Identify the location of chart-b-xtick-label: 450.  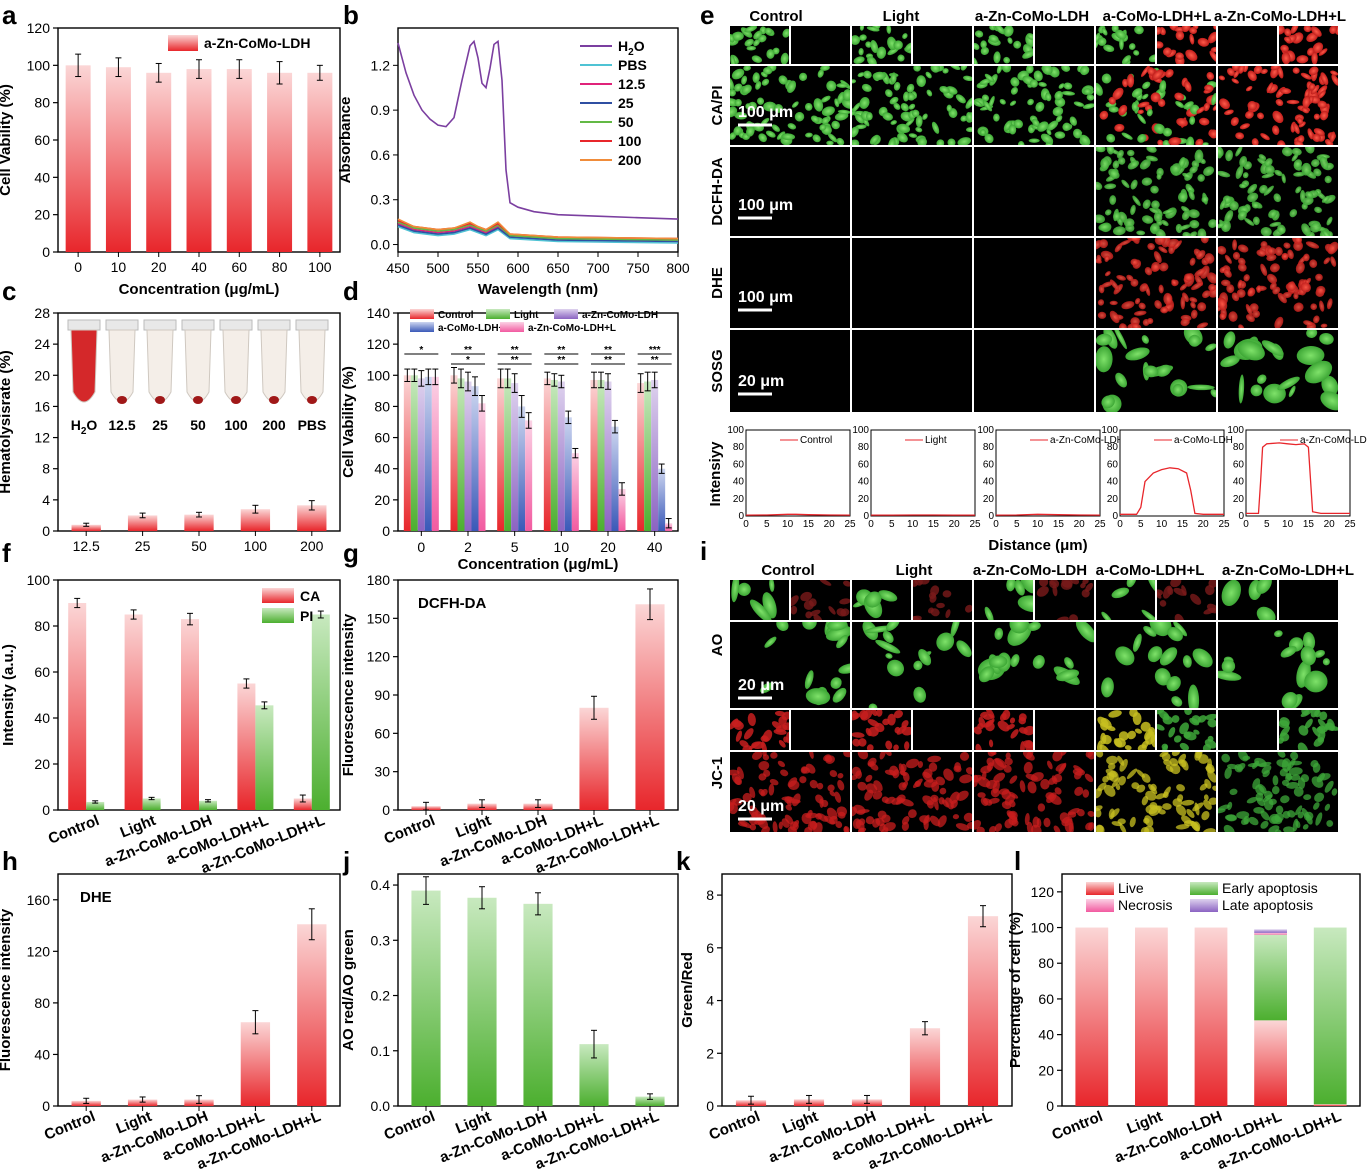
(398, 268).